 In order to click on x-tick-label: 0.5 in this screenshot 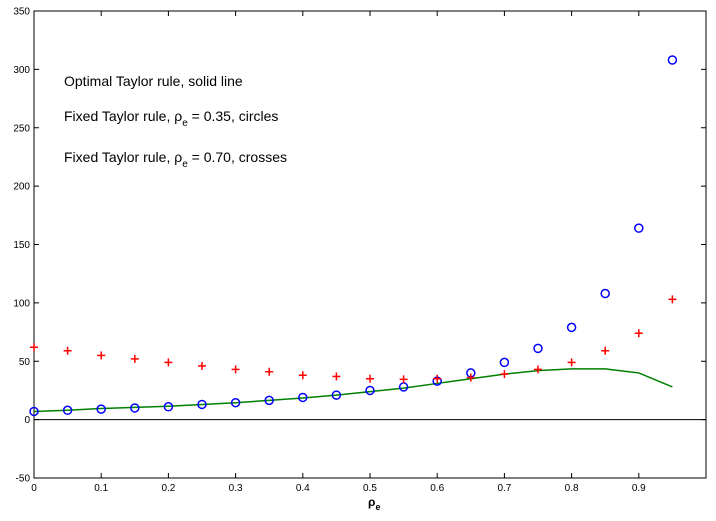, I will do `click(370, 488)`.